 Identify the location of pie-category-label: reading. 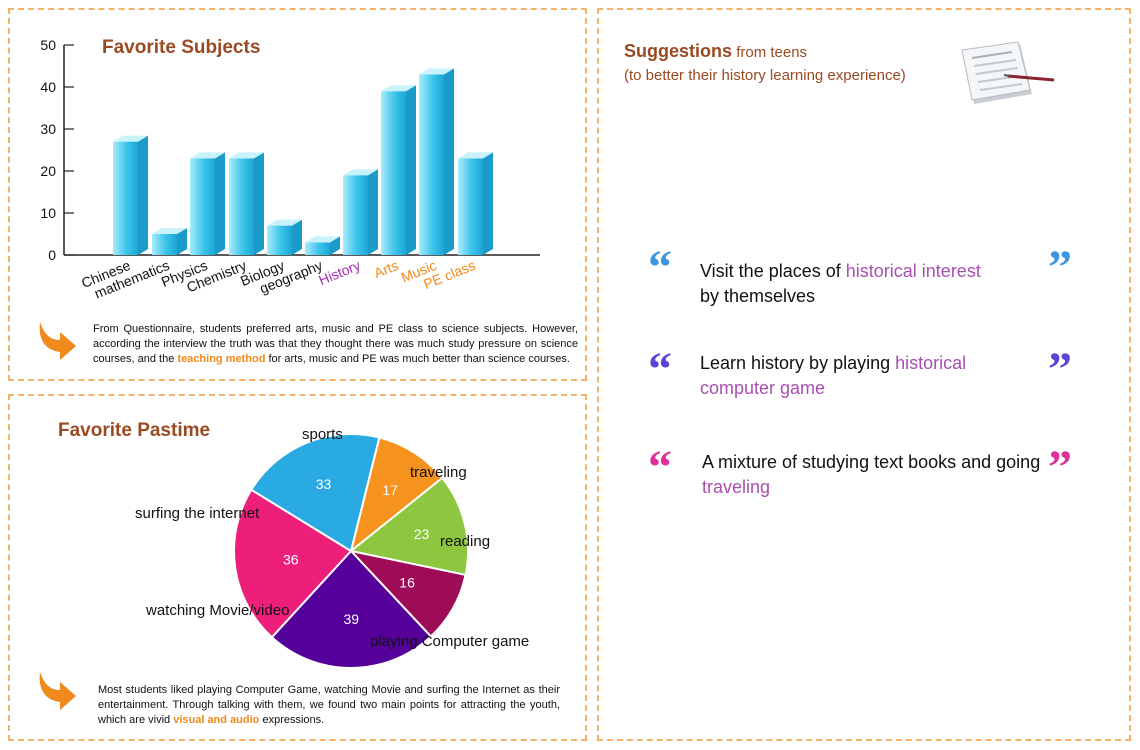
(465, 541).